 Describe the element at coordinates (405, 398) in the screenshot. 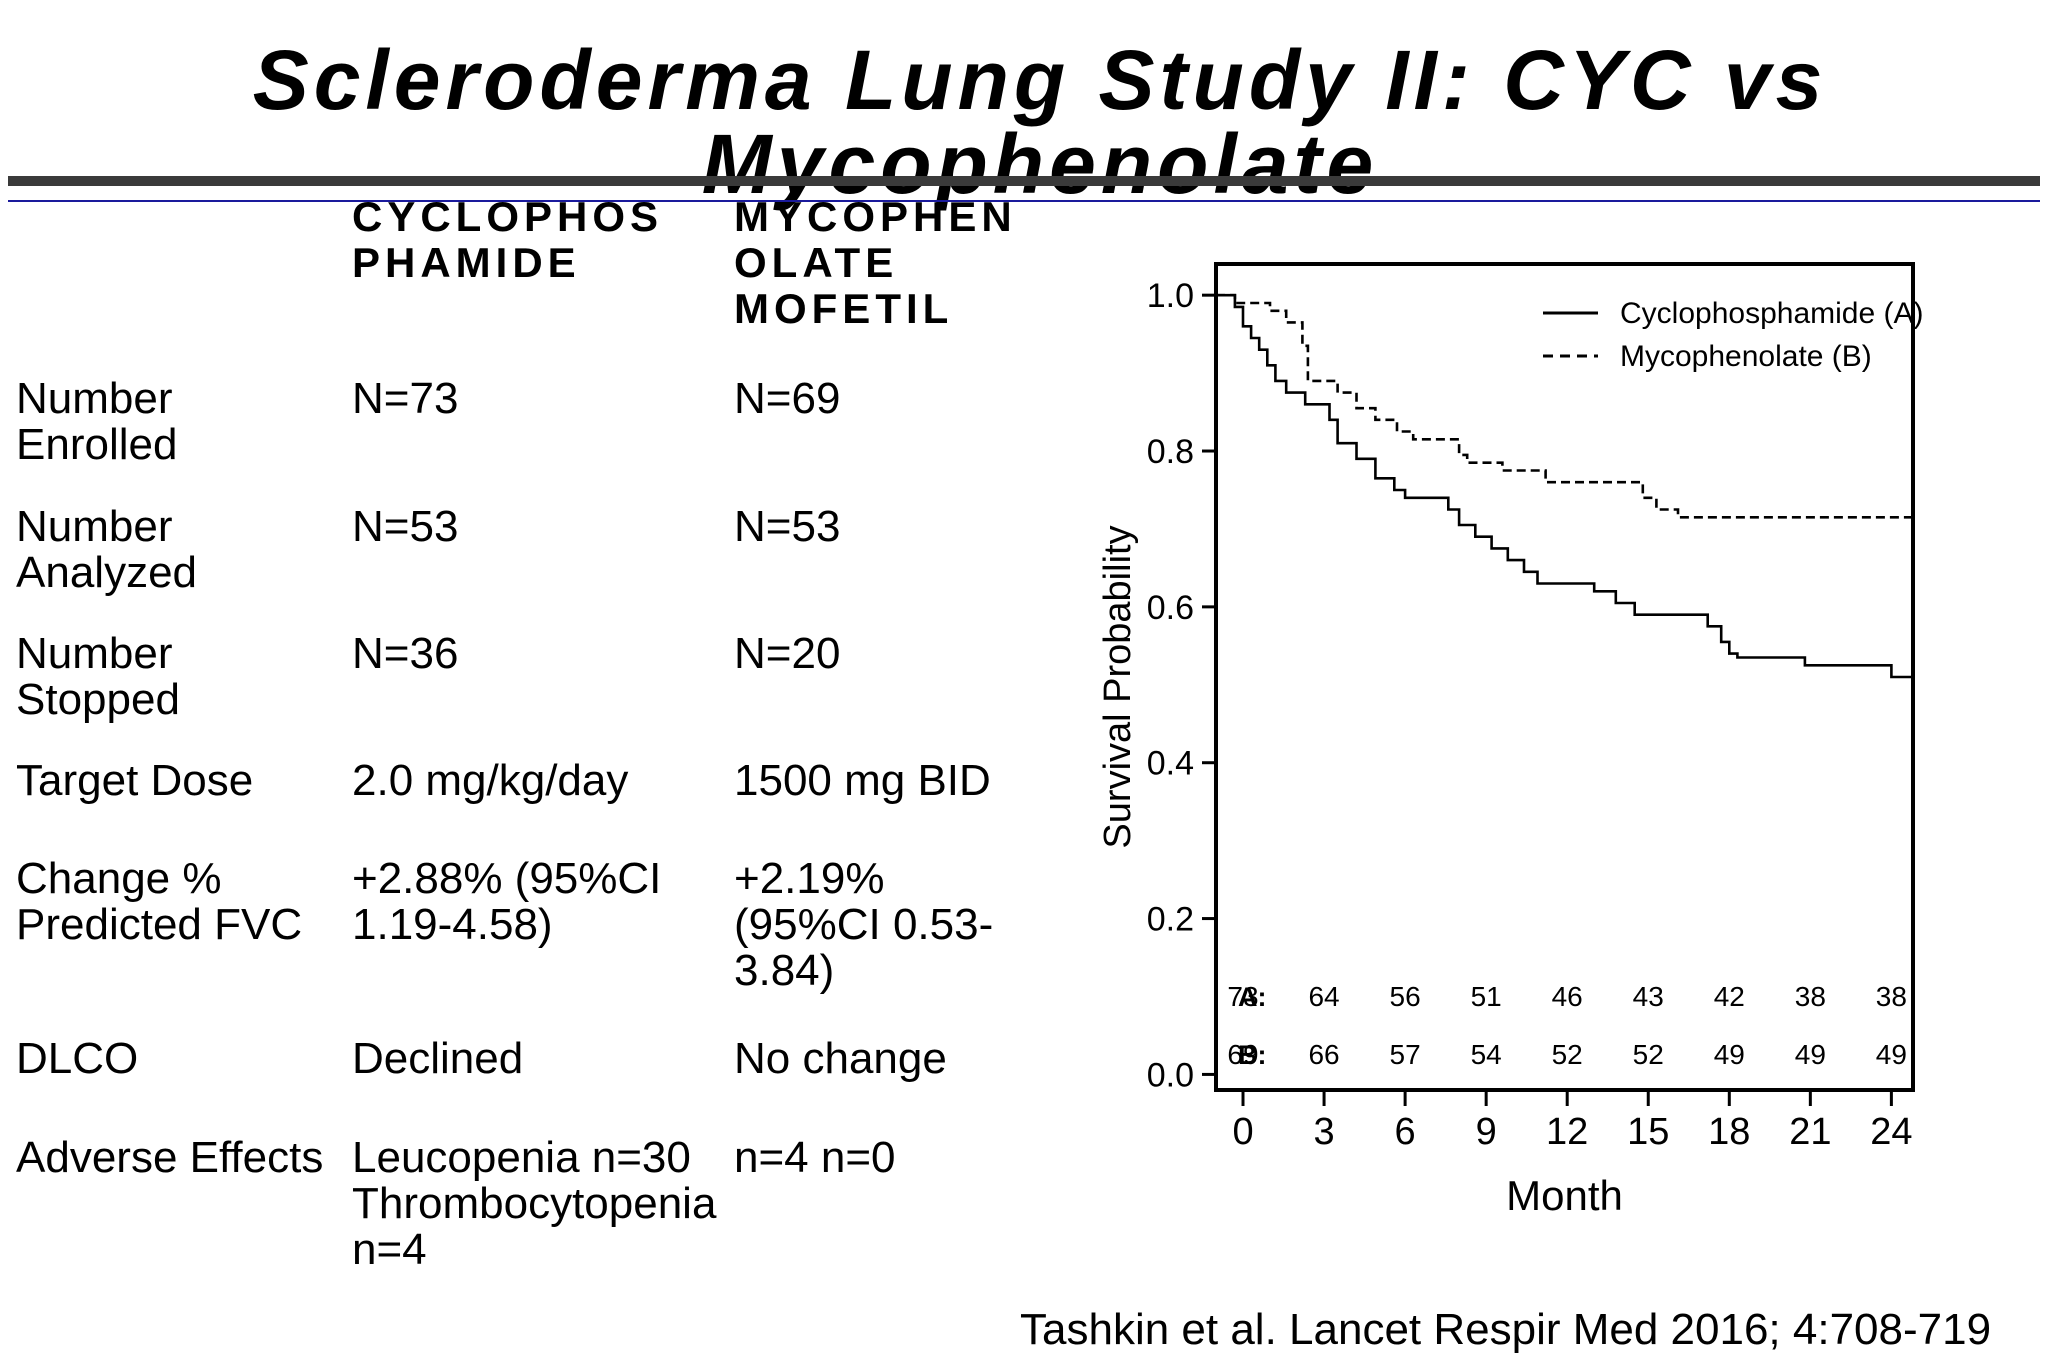

I see `cell-cyclophosphamide: N=73` at that location.